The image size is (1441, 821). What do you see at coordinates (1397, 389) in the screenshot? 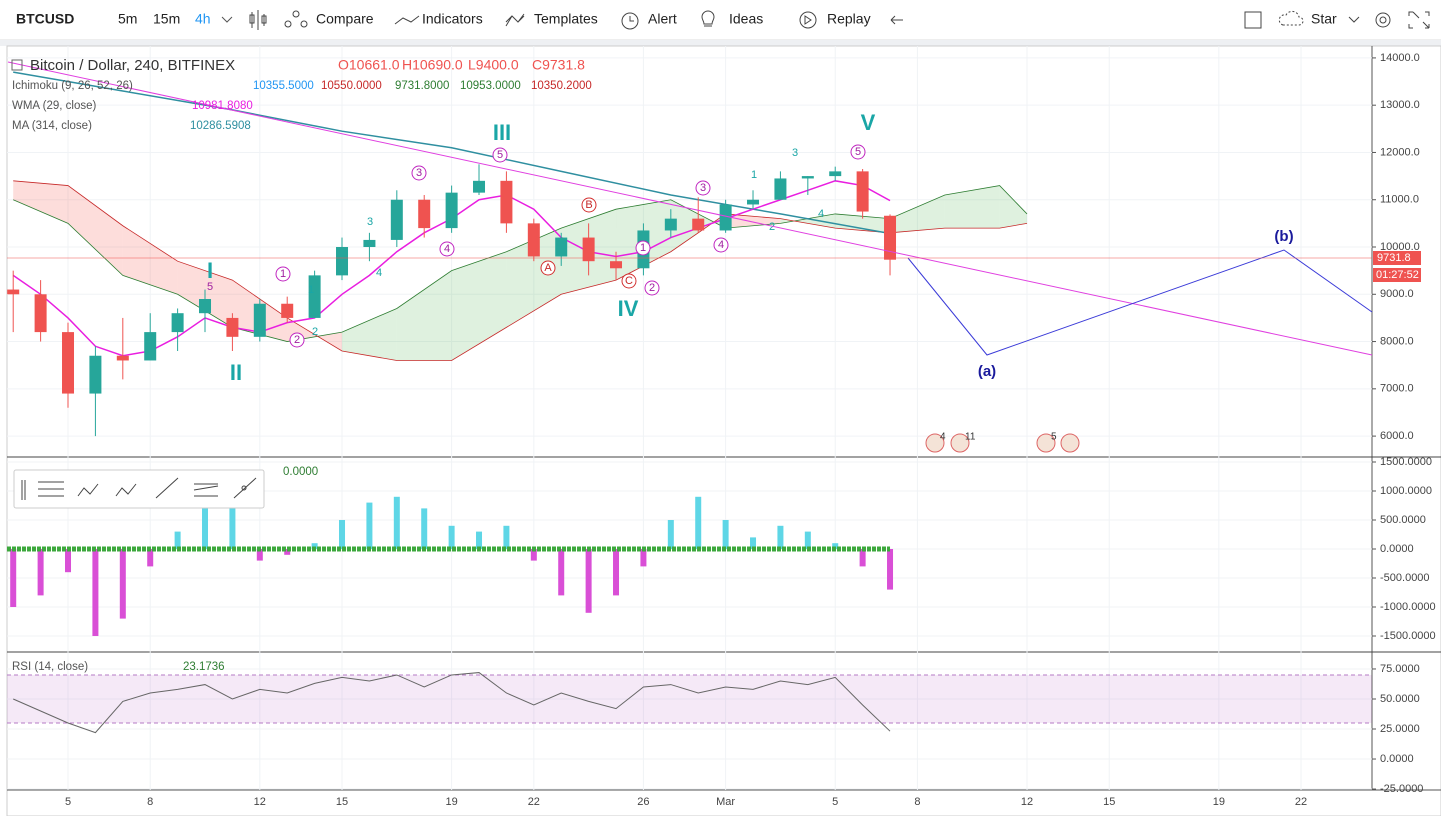
I see `y-tick-label: 7000.0` at bounding box center [1397, 389].